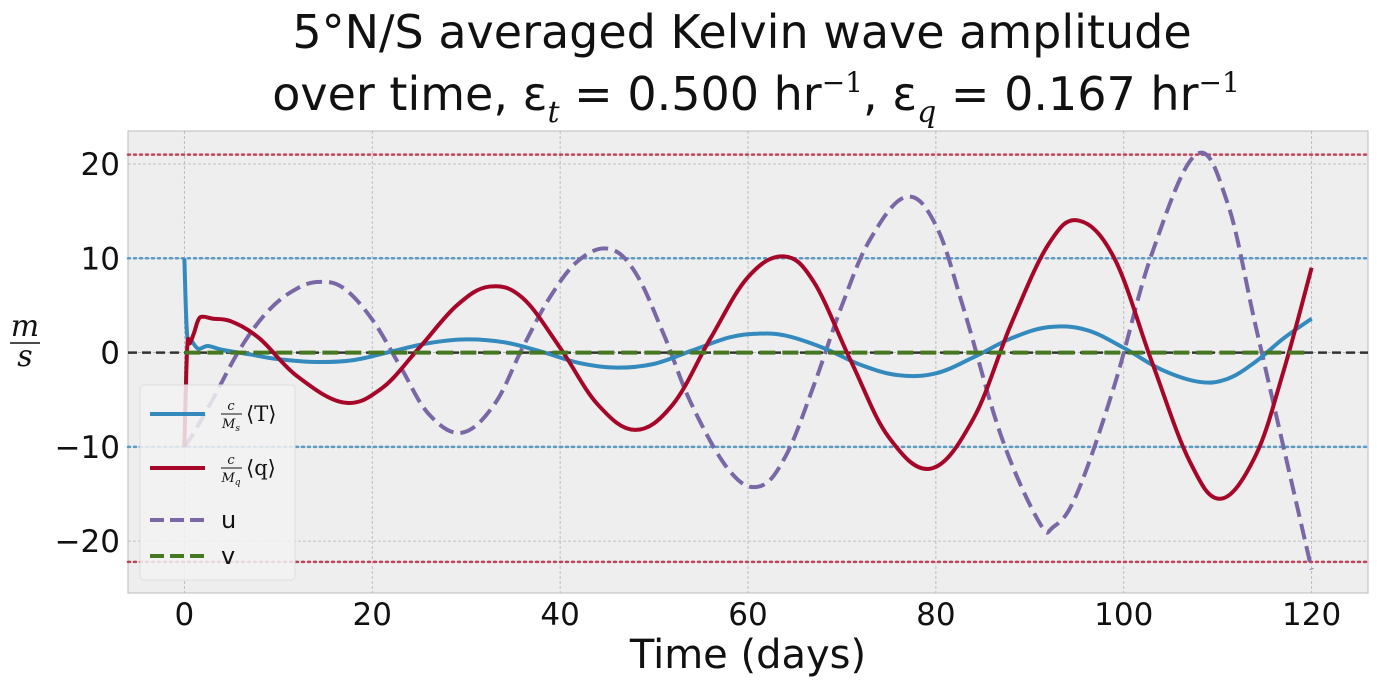 The image size is (1377, 686). Describe the element at coordinates (842, 82) in the screenshot. I see `title-exp-t: −1` at that location.